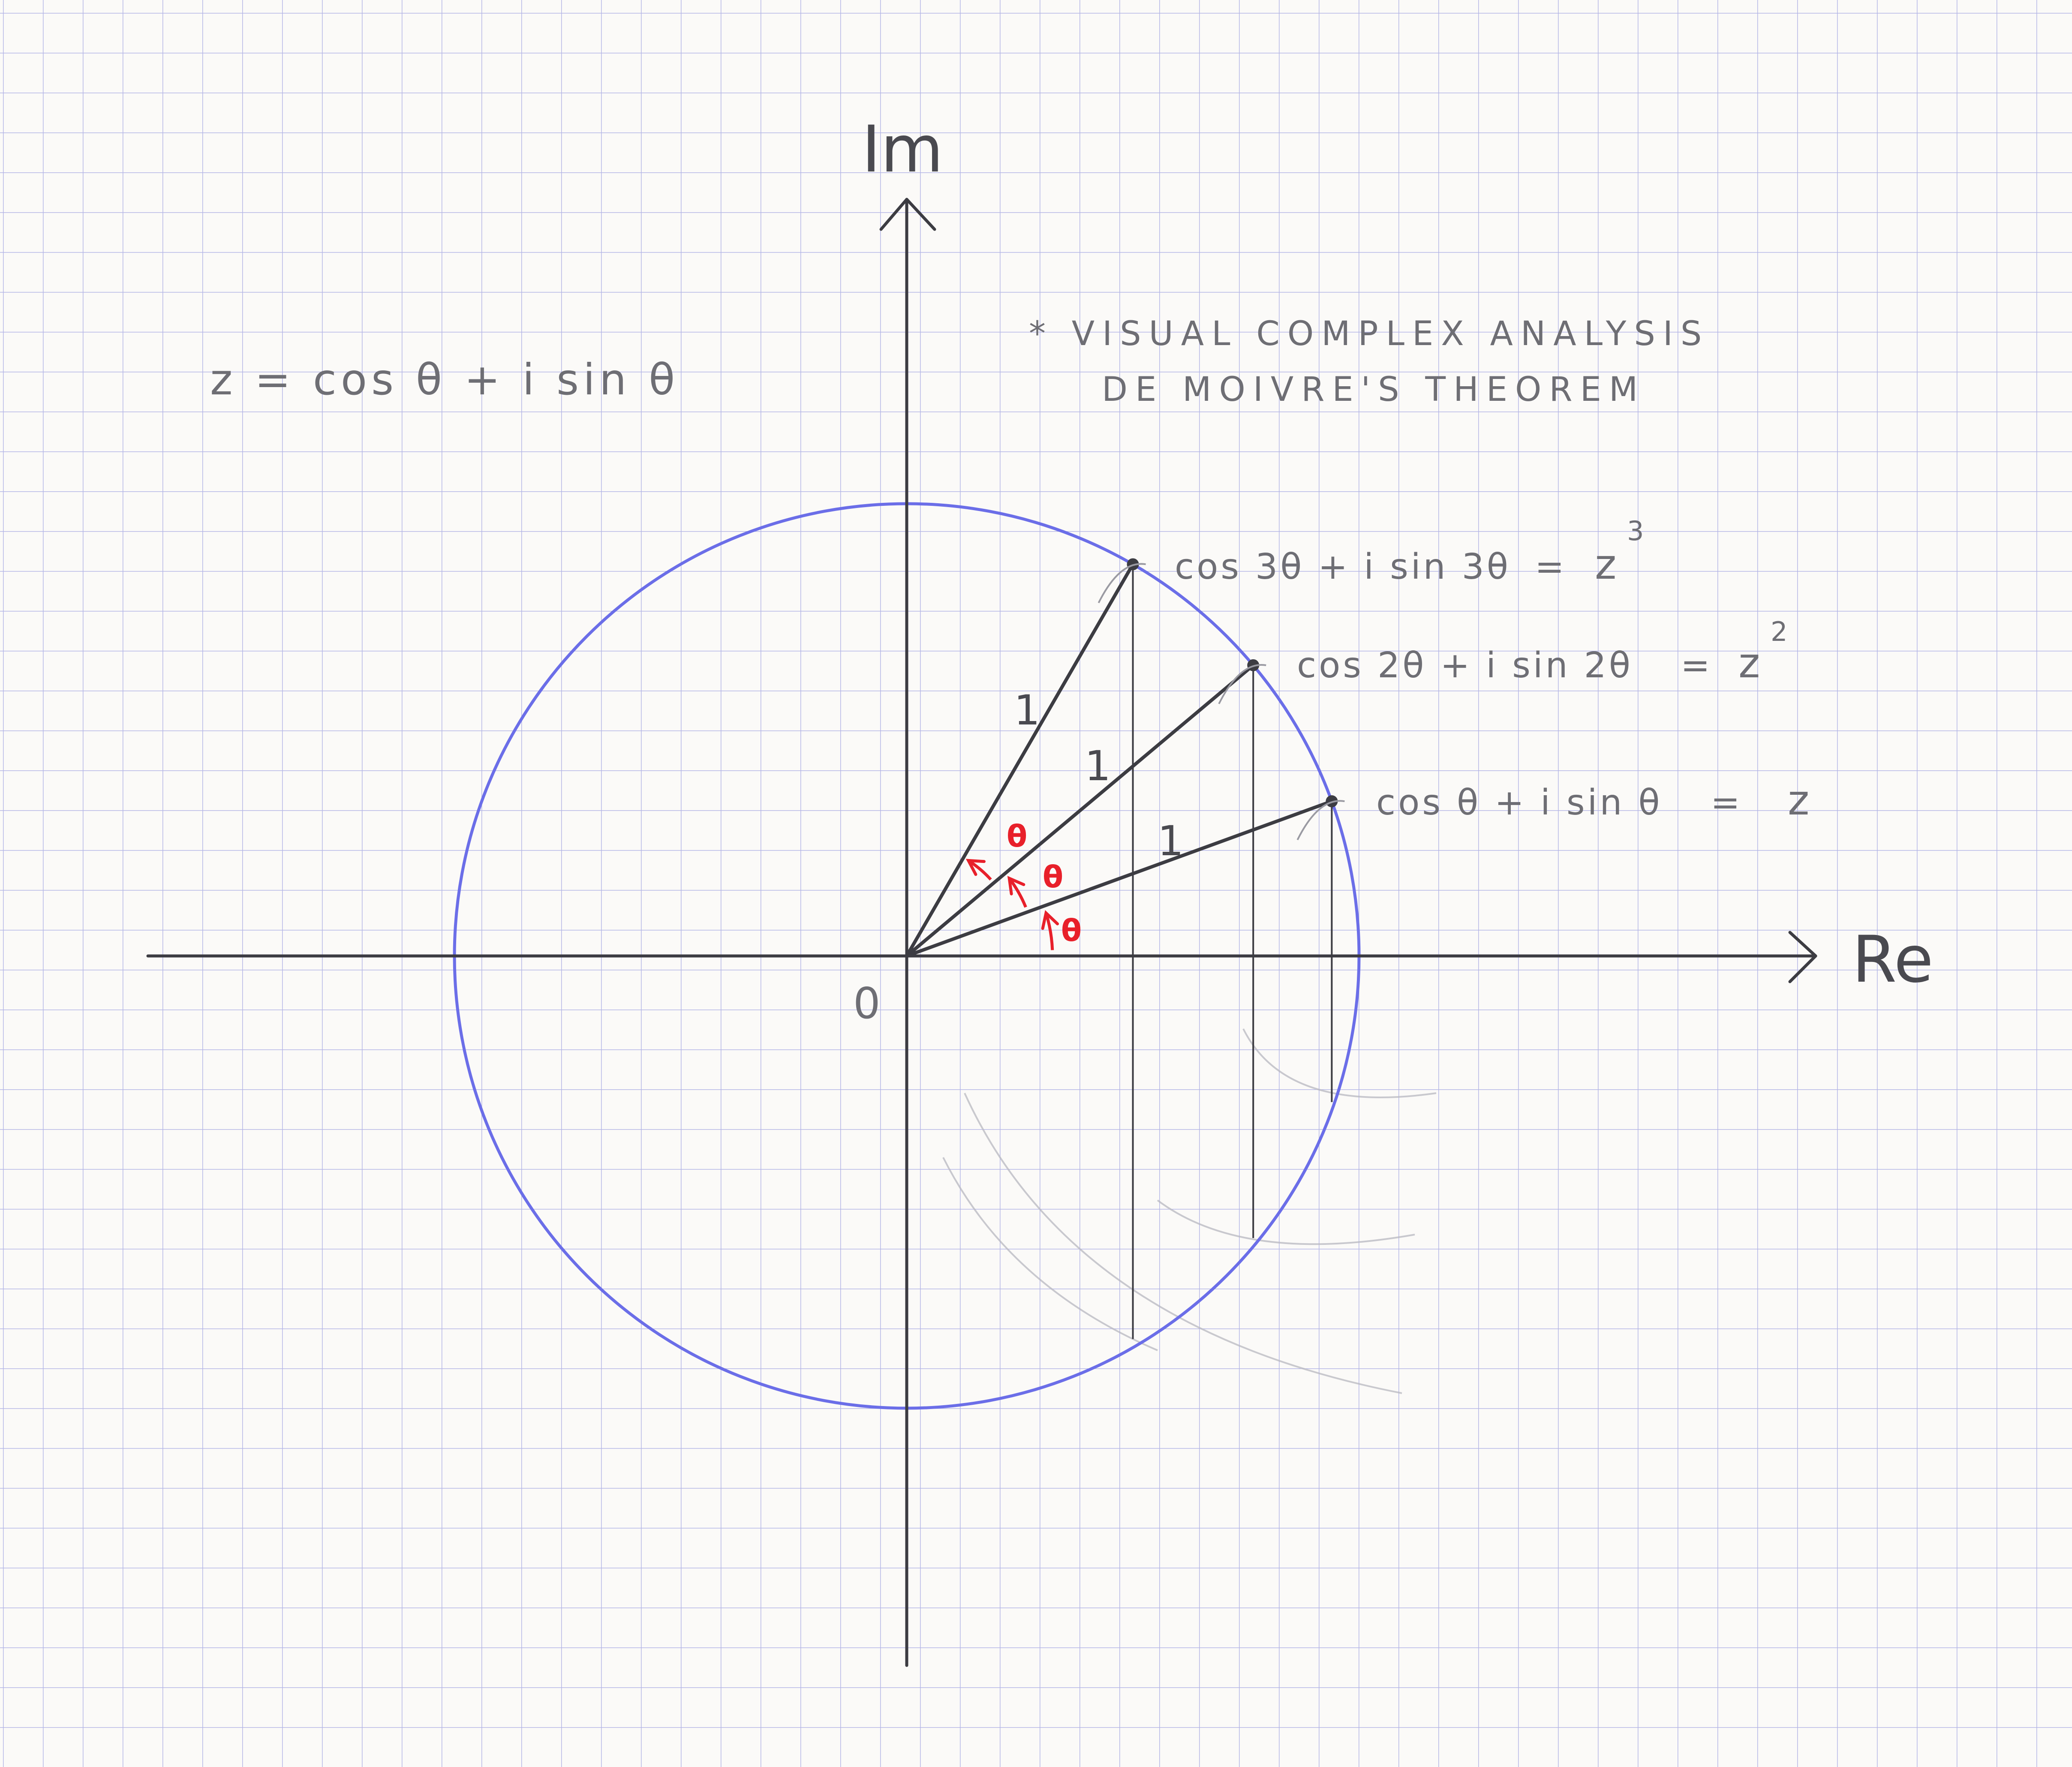  I want to click on angle-markers, so click(1012, 905).